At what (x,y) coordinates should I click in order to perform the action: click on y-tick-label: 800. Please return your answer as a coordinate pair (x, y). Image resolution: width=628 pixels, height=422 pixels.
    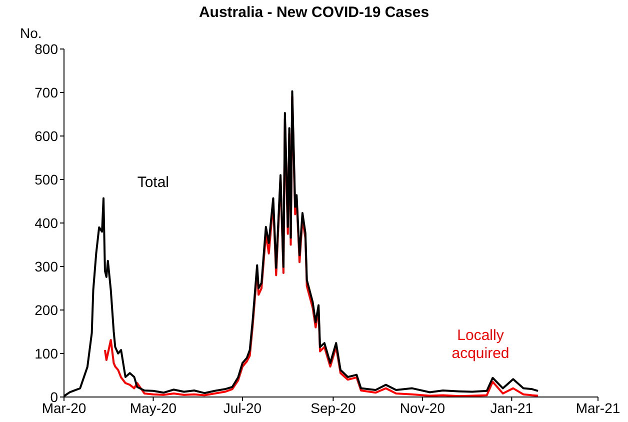
    Looking at the image, I should click on (46, 48).